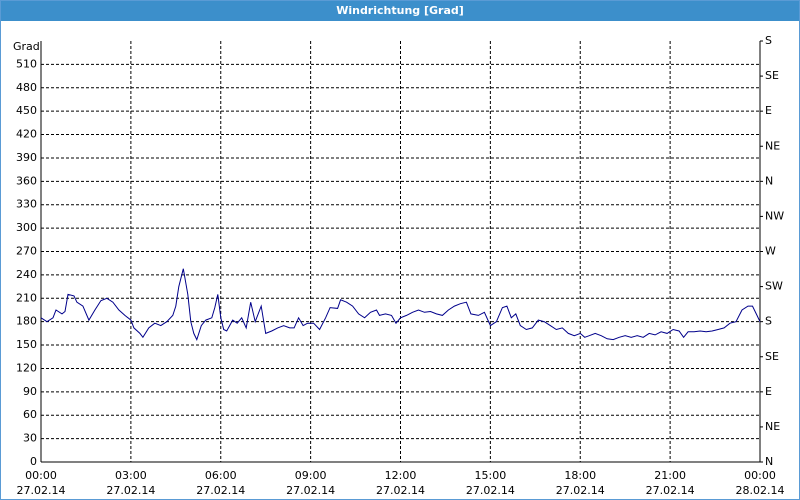 Image resolution: width=800 pixels, height=500 pixels. I want to click on y-tick-label: 270, so click(26, 251).